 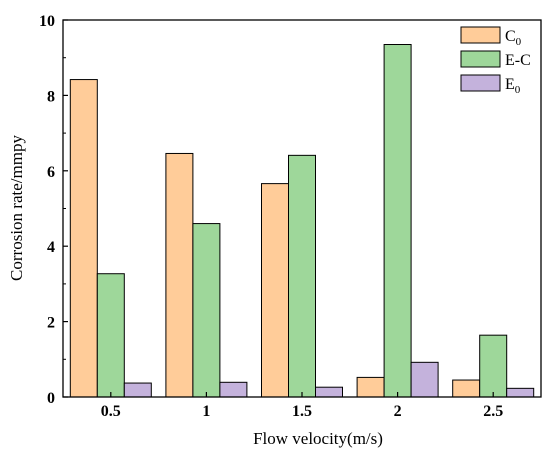 I want to click on x-tick-label: 2, so click(x=398, y=411).